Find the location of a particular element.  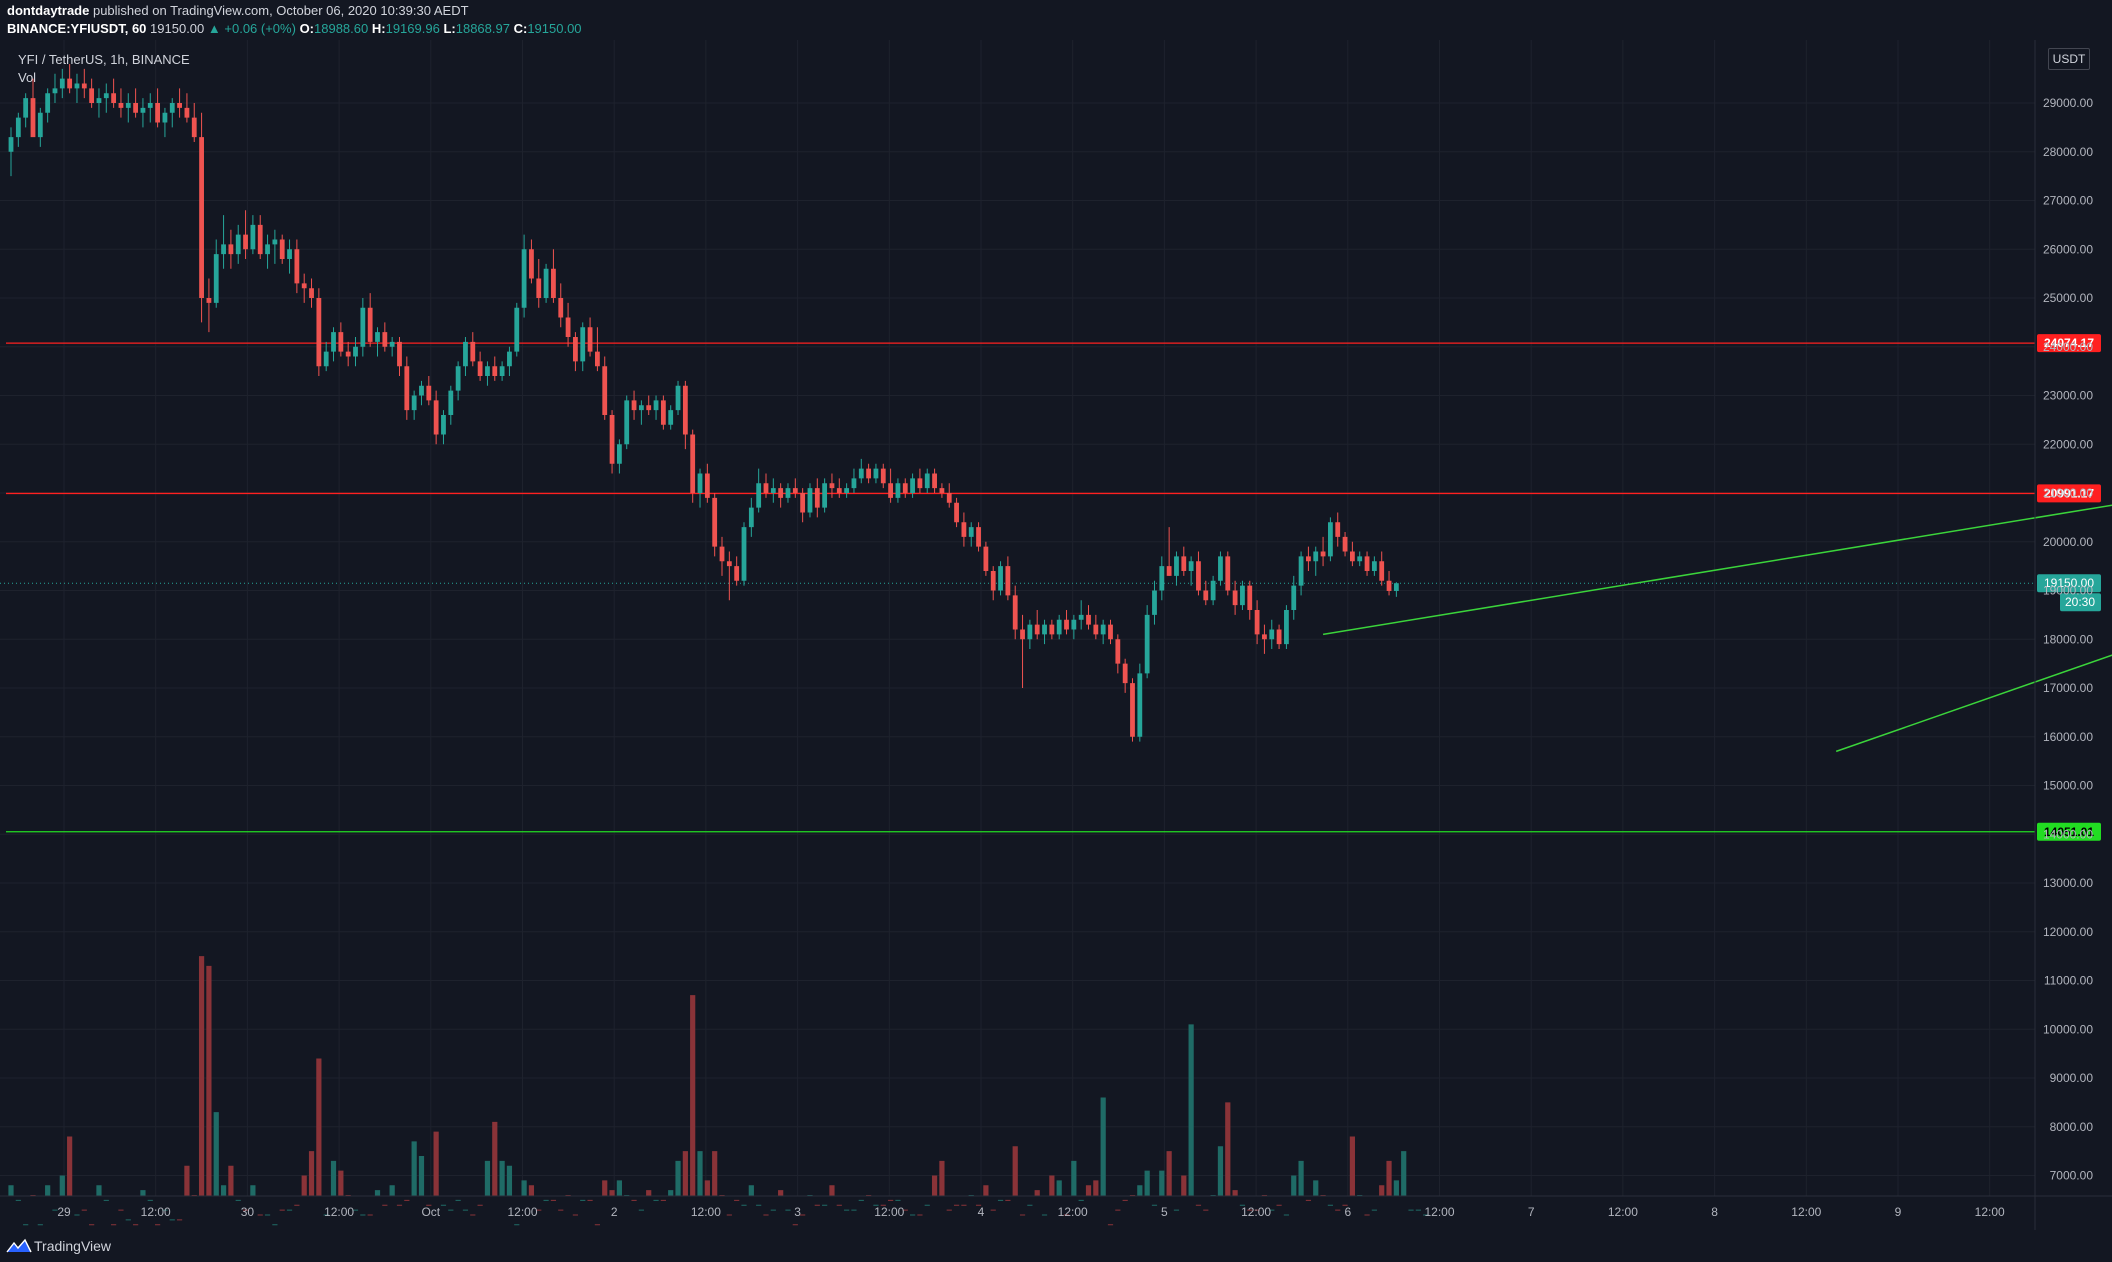

trendlines is located at coordinates (1717, 615).